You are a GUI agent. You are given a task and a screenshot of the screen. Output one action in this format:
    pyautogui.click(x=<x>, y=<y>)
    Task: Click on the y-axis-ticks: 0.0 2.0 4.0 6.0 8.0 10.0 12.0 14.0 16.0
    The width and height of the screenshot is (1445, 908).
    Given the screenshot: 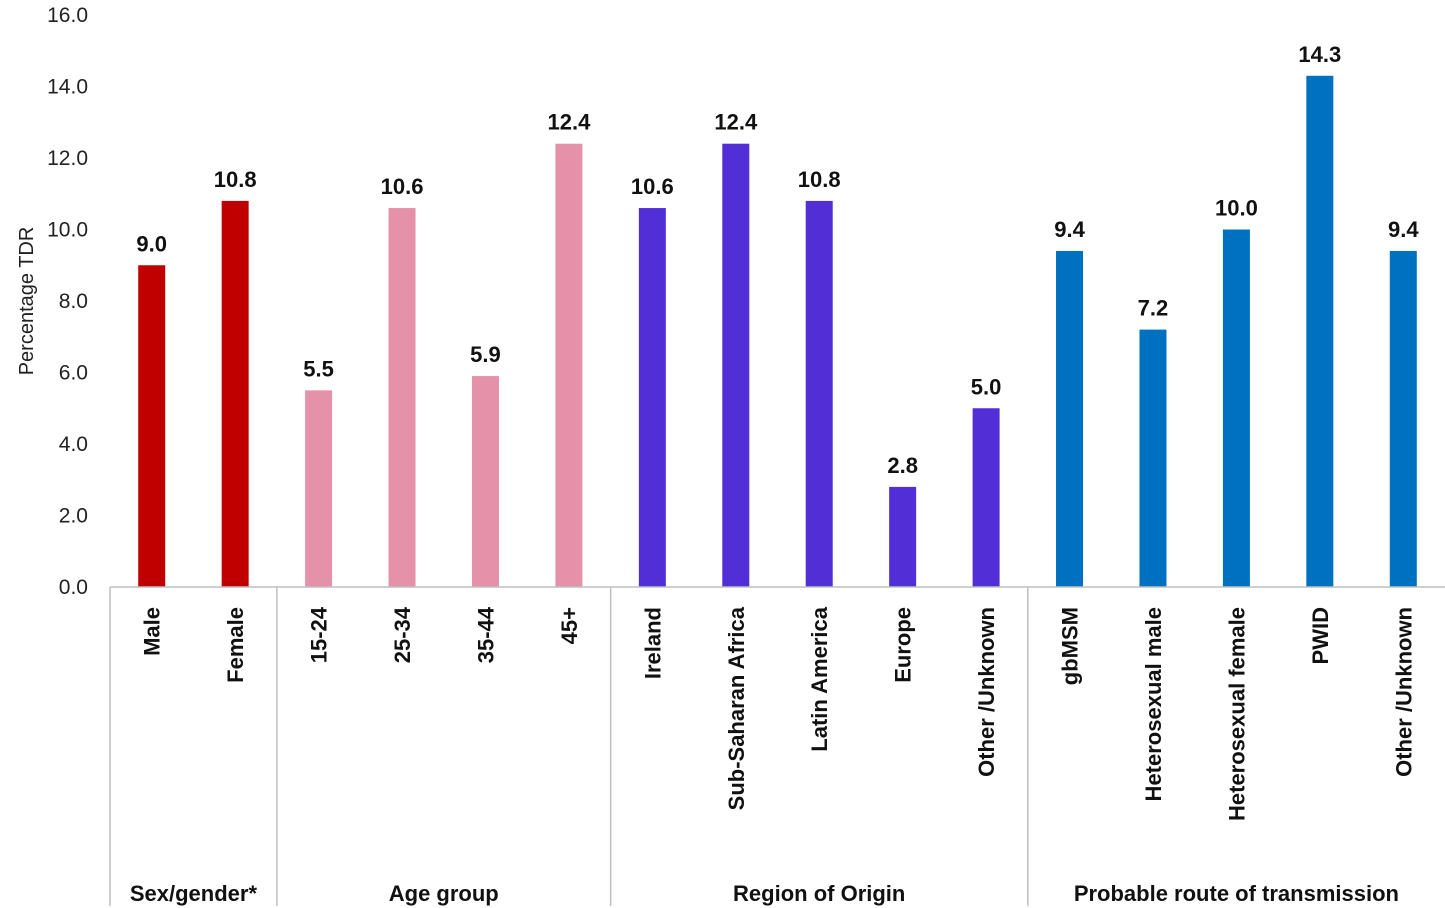 What is the action you would take?
    pyautogui.click(x=67, y=301)
    